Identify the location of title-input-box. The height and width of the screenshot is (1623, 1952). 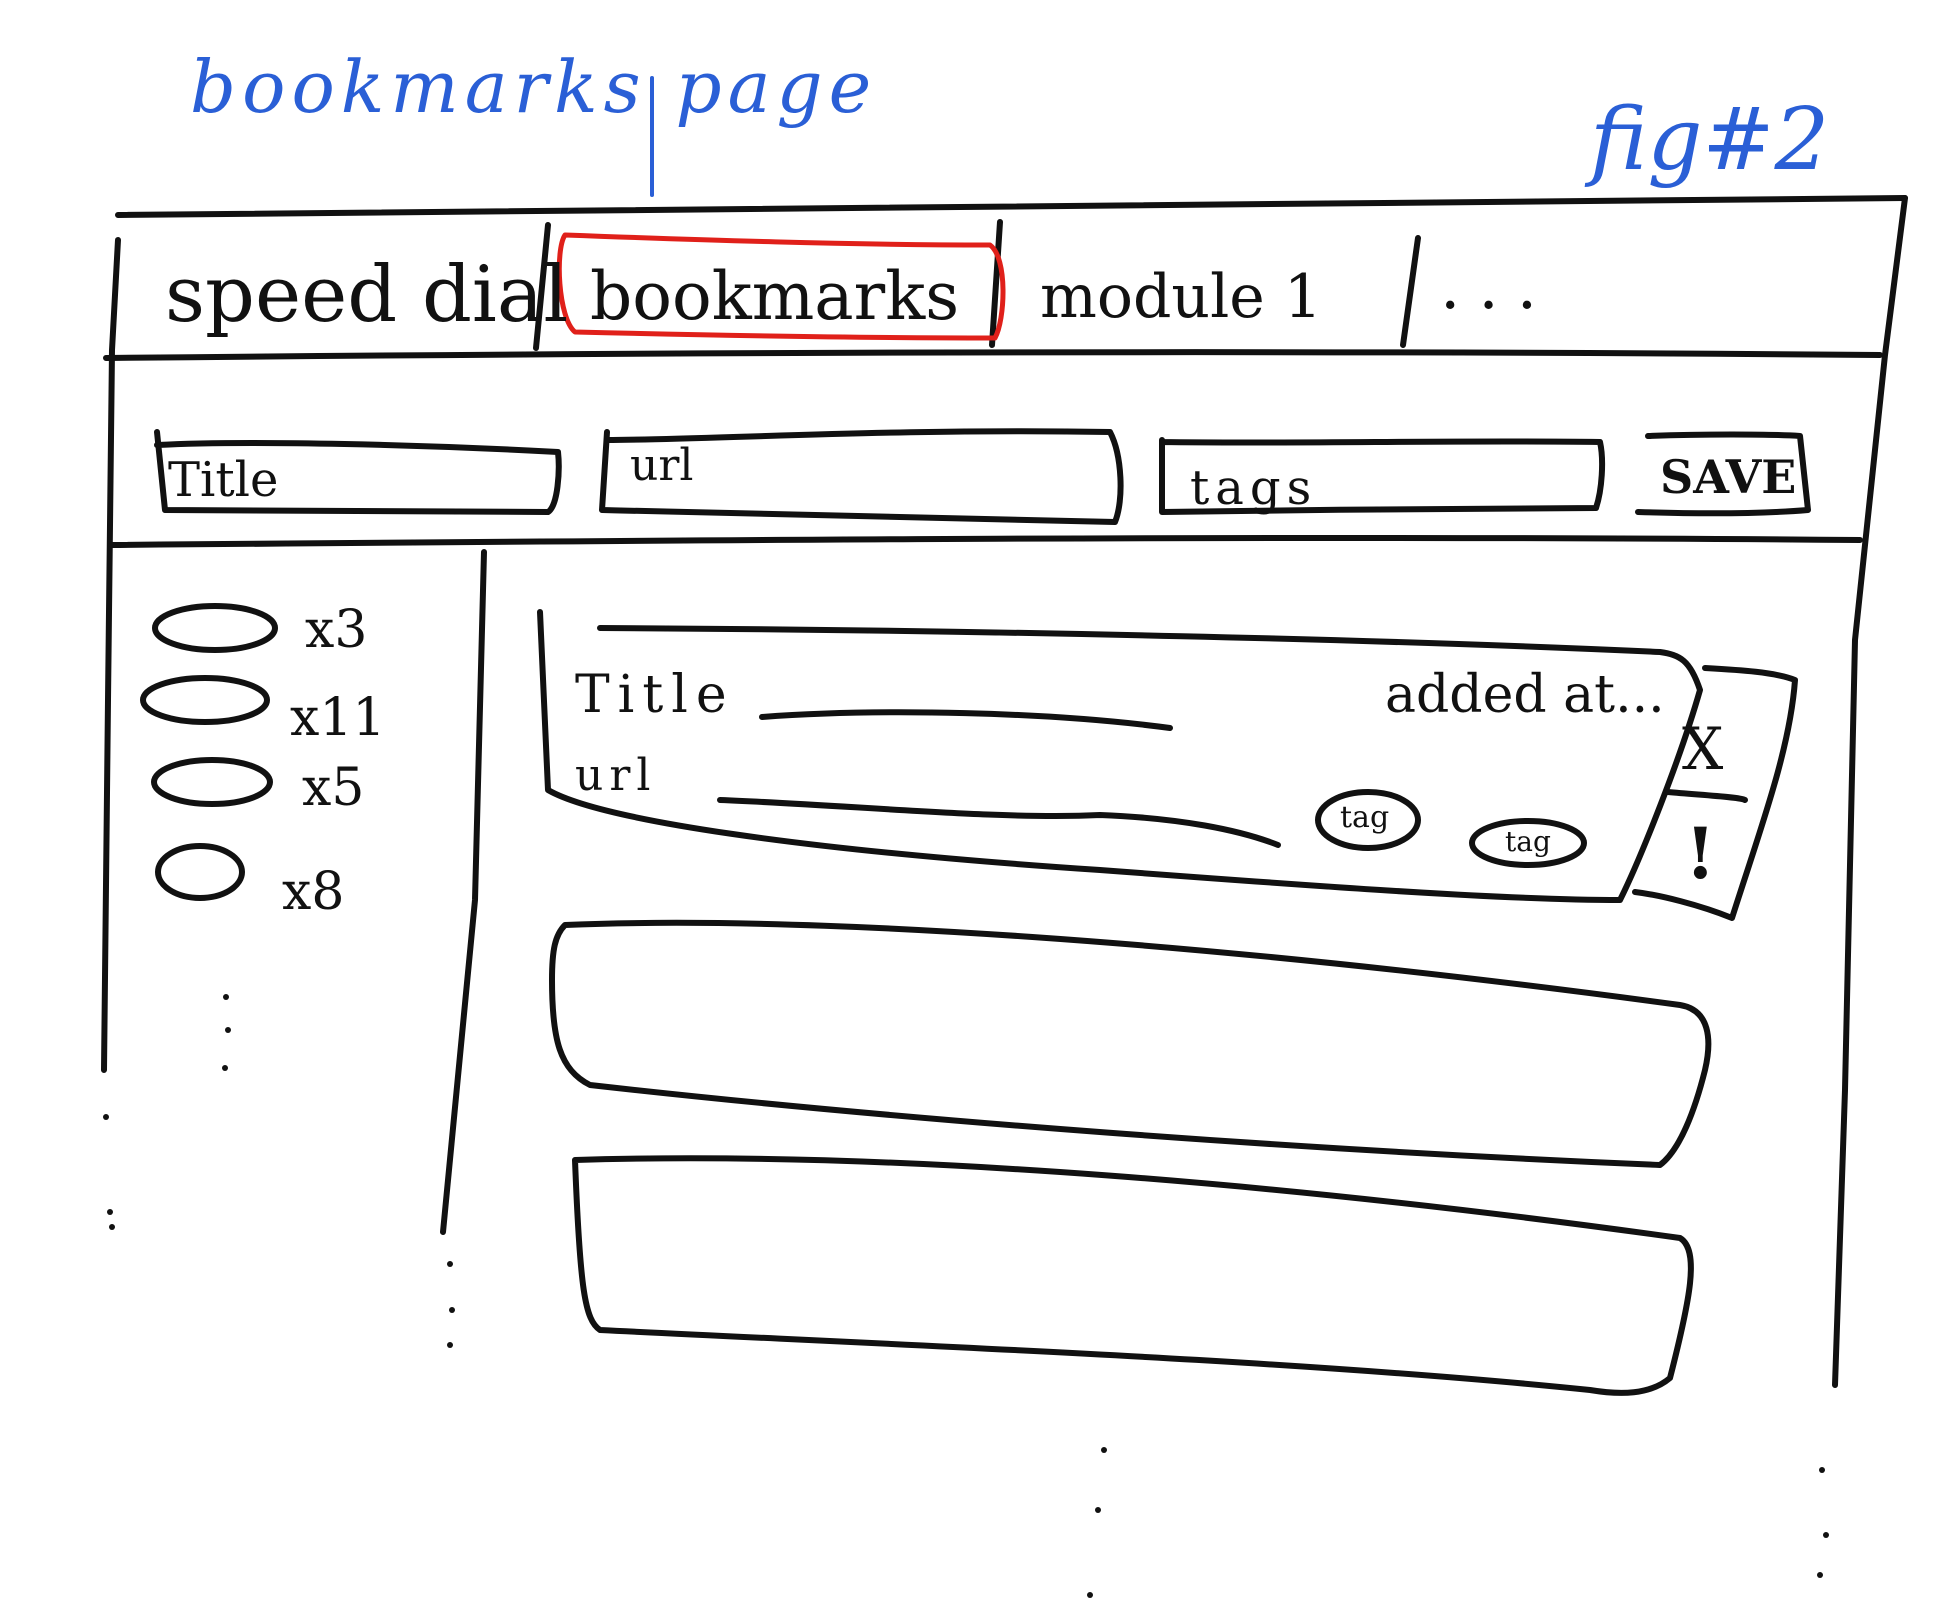
(358, 472).